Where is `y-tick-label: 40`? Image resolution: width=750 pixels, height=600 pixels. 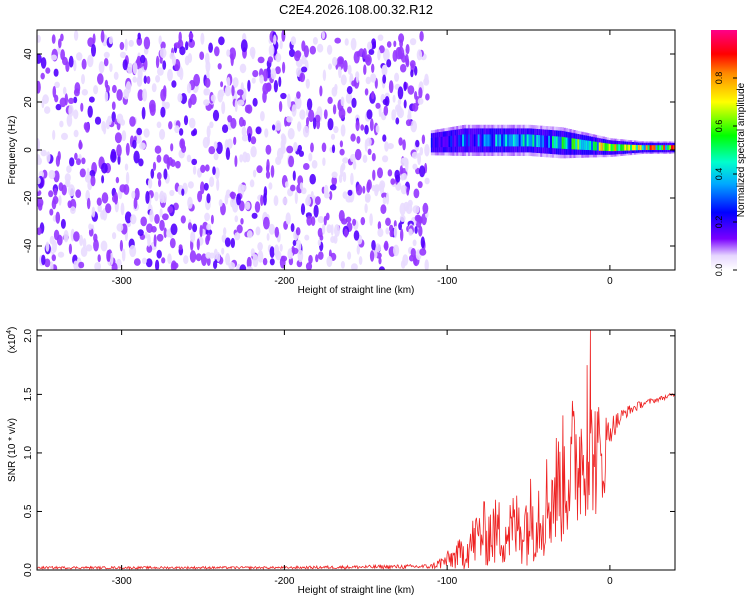 y-tick-label: 40 is located at coordinates (28, 54).